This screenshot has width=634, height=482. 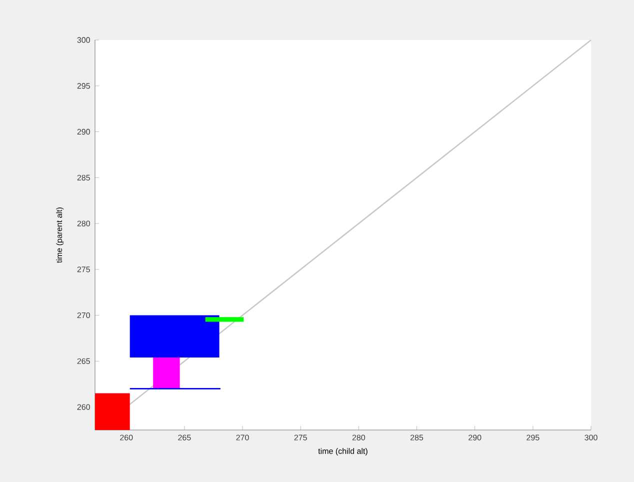 What do you see at coordinates (533, 437) in the screenshot?
I see `x-tick-label: 295` at bounding box center [533, 437].